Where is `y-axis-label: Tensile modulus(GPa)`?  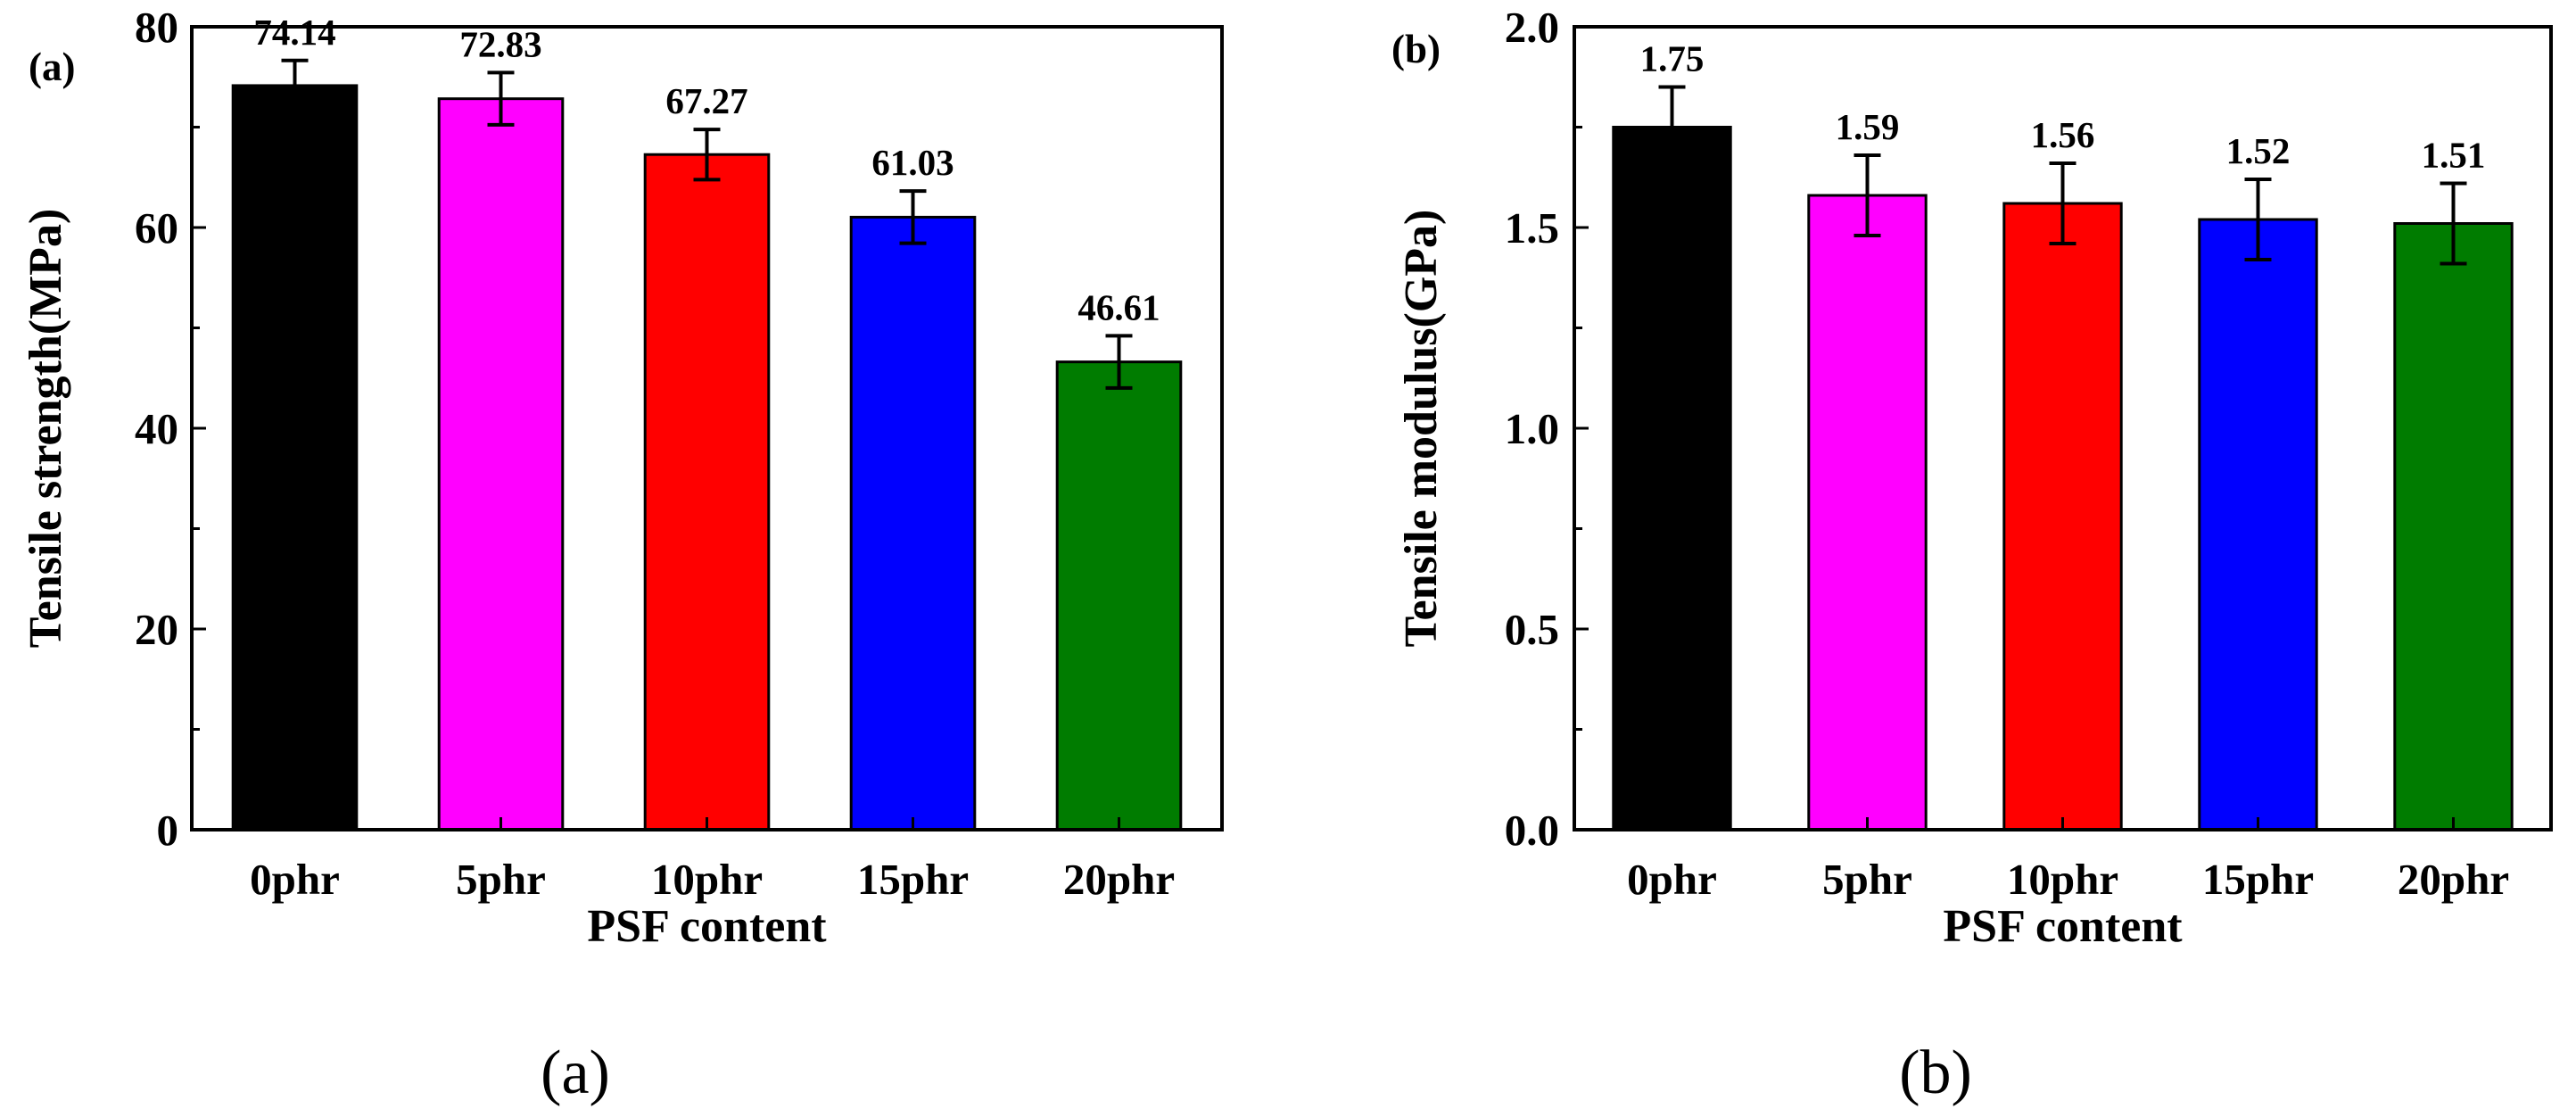
y-axis-label: Tensile modulus(GPa) is located at coordinates (1422, 429).